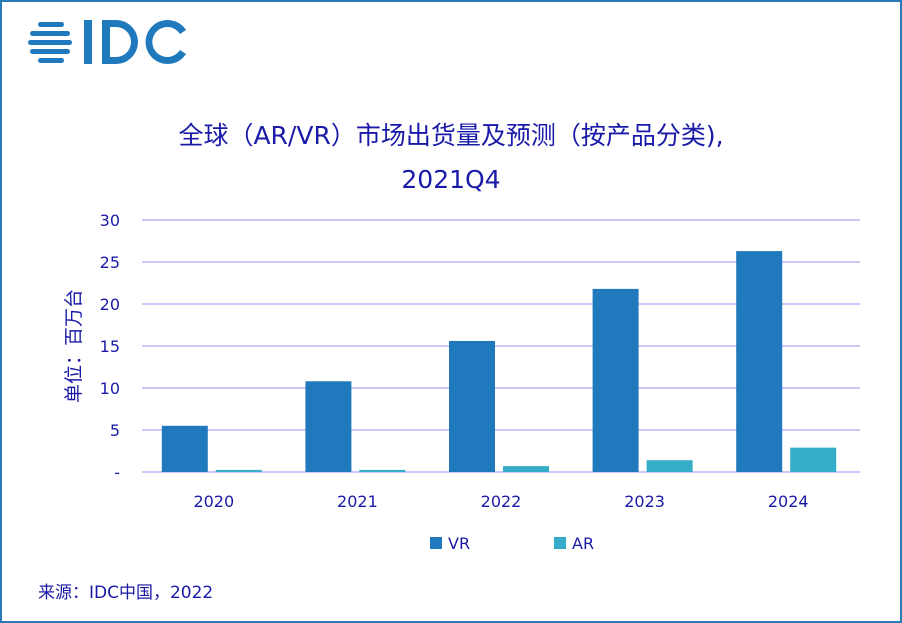 This screenshot has height=623, width=902. I want to click on legend-swatch-ar, so click(560, 543).